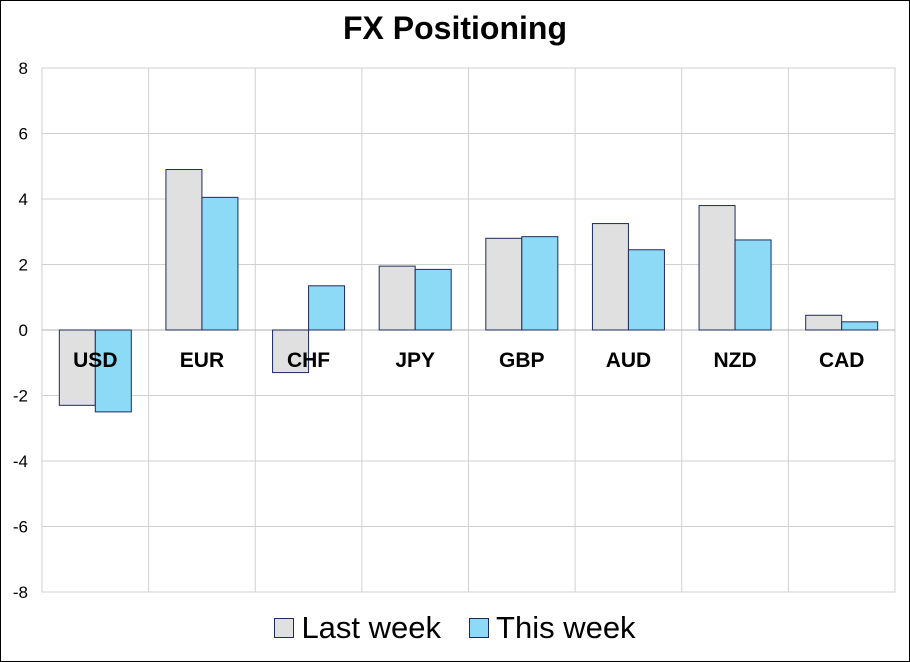 This screenshot has height=662, width=910. Describe the element at coordinates (455, 28) in the screenshot. I see `chart-title: FX Positioning` at that location.